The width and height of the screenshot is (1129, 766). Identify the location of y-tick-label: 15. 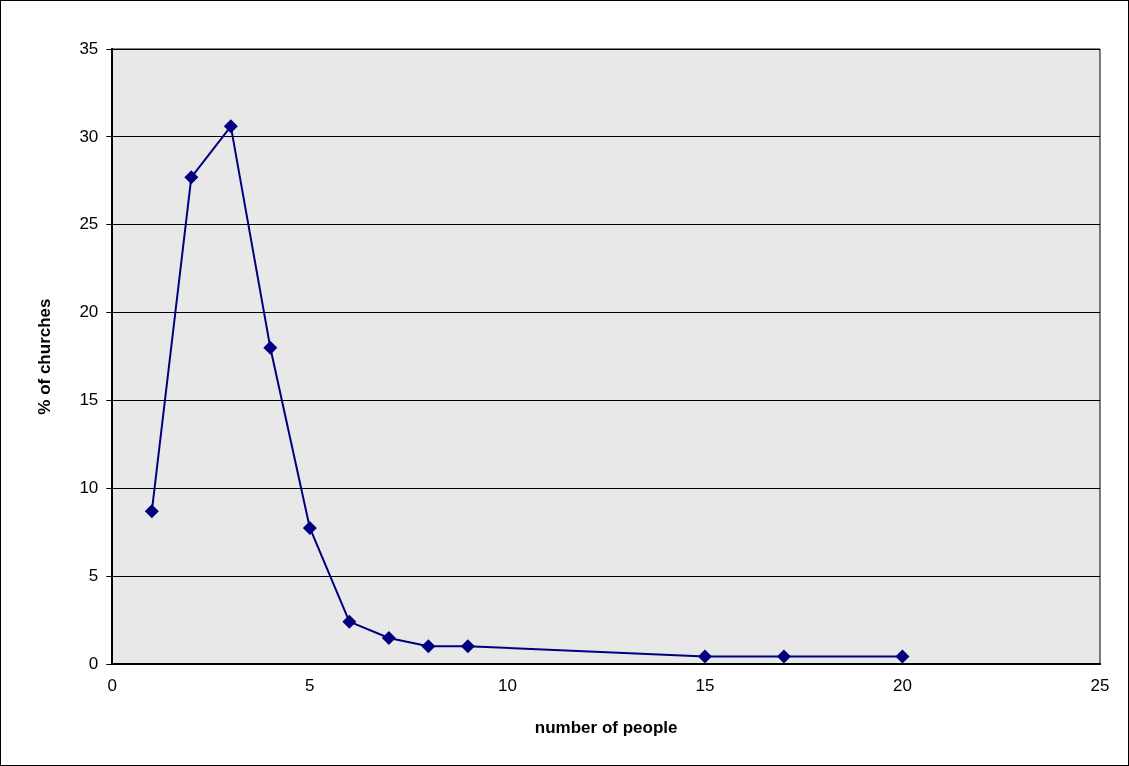
(89, 400).